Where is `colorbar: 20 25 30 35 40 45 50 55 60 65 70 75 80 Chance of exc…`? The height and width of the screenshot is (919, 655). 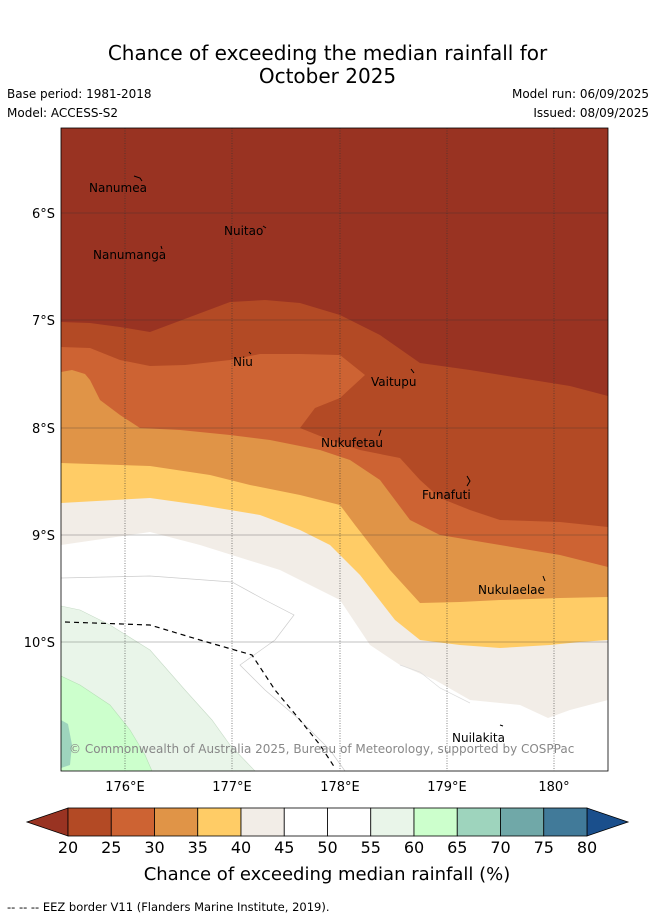
colorbar: 20 25 30 35 40 45 50 55 60 65 70 75 80 Chance of exc… is located at coordinates (327, 846).